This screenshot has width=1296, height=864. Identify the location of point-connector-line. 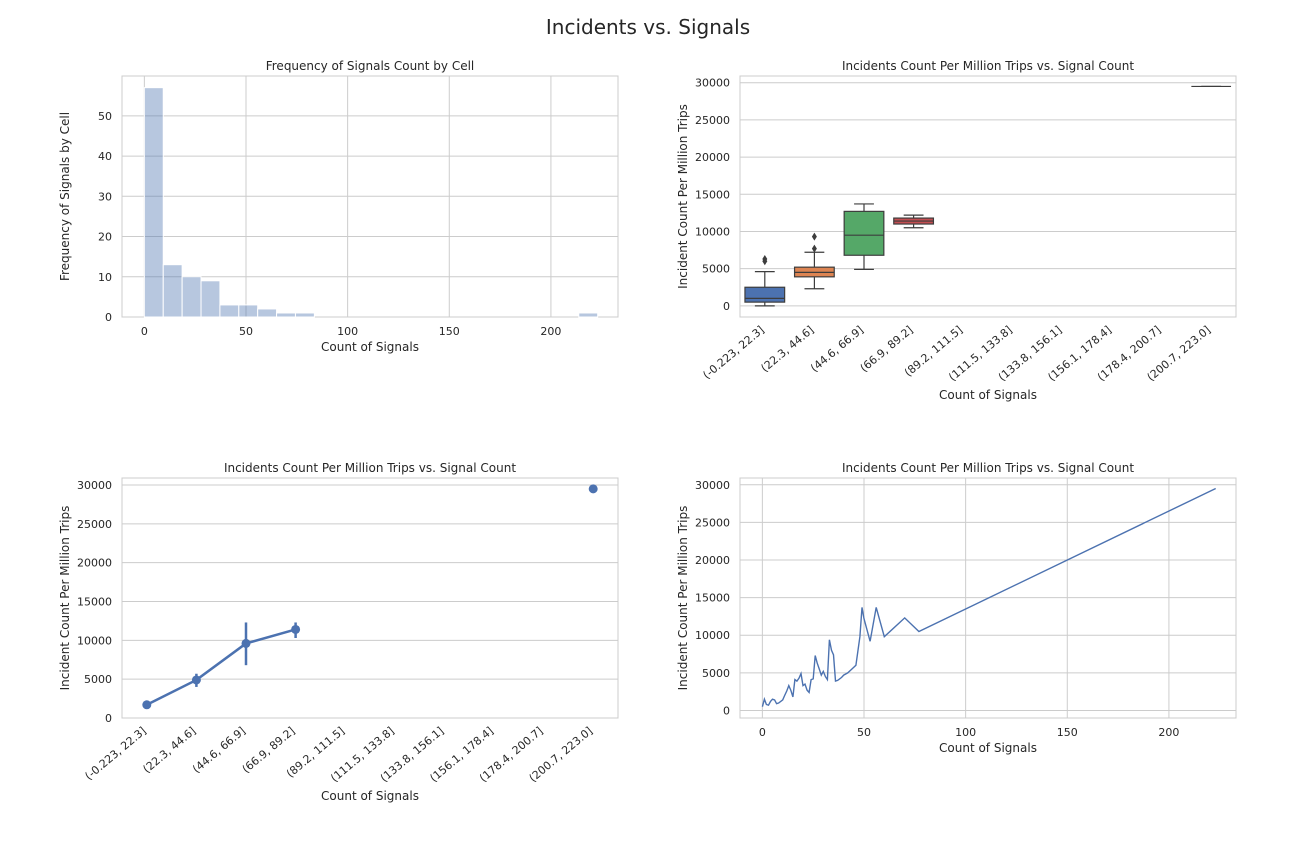
(221, 667).